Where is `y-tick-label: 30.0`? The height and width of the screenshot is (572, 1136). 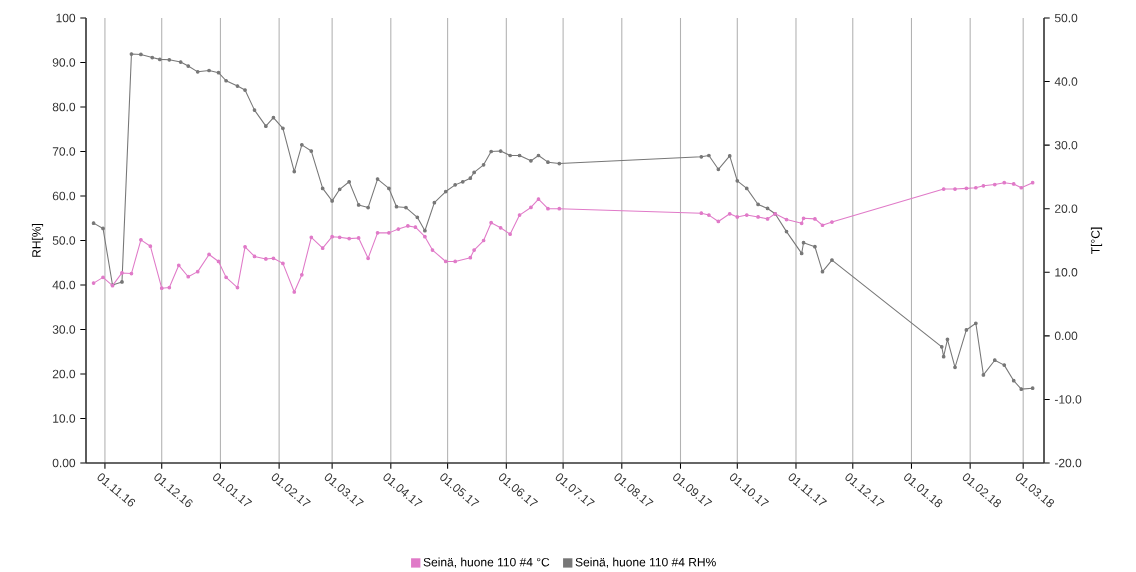
y-tick-label: 30.0 is located at coordinates (64, 329).